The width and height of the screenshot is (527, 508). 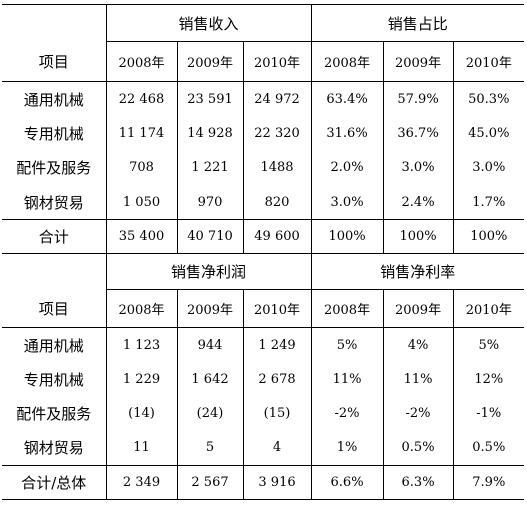 I want to click on table-cell: -1%, so click(x=488, y=413).